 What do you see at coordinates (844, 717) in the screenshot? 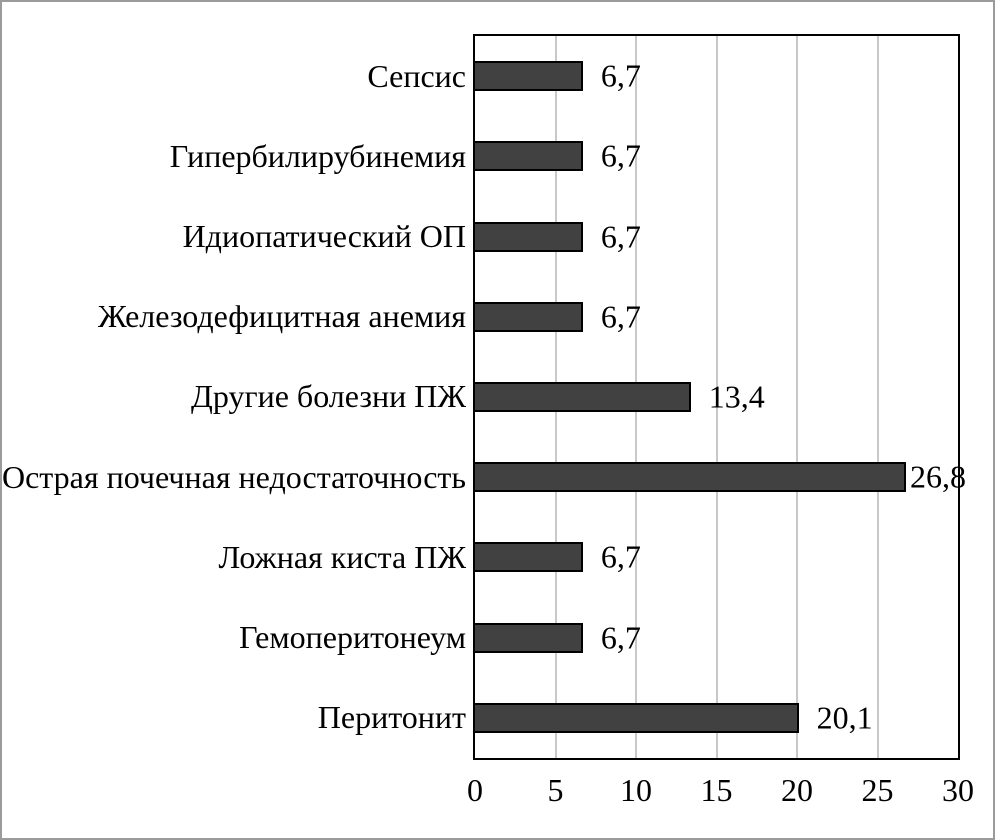
I see `bar-value-label: 20,1` at bounding box center [844, 717].